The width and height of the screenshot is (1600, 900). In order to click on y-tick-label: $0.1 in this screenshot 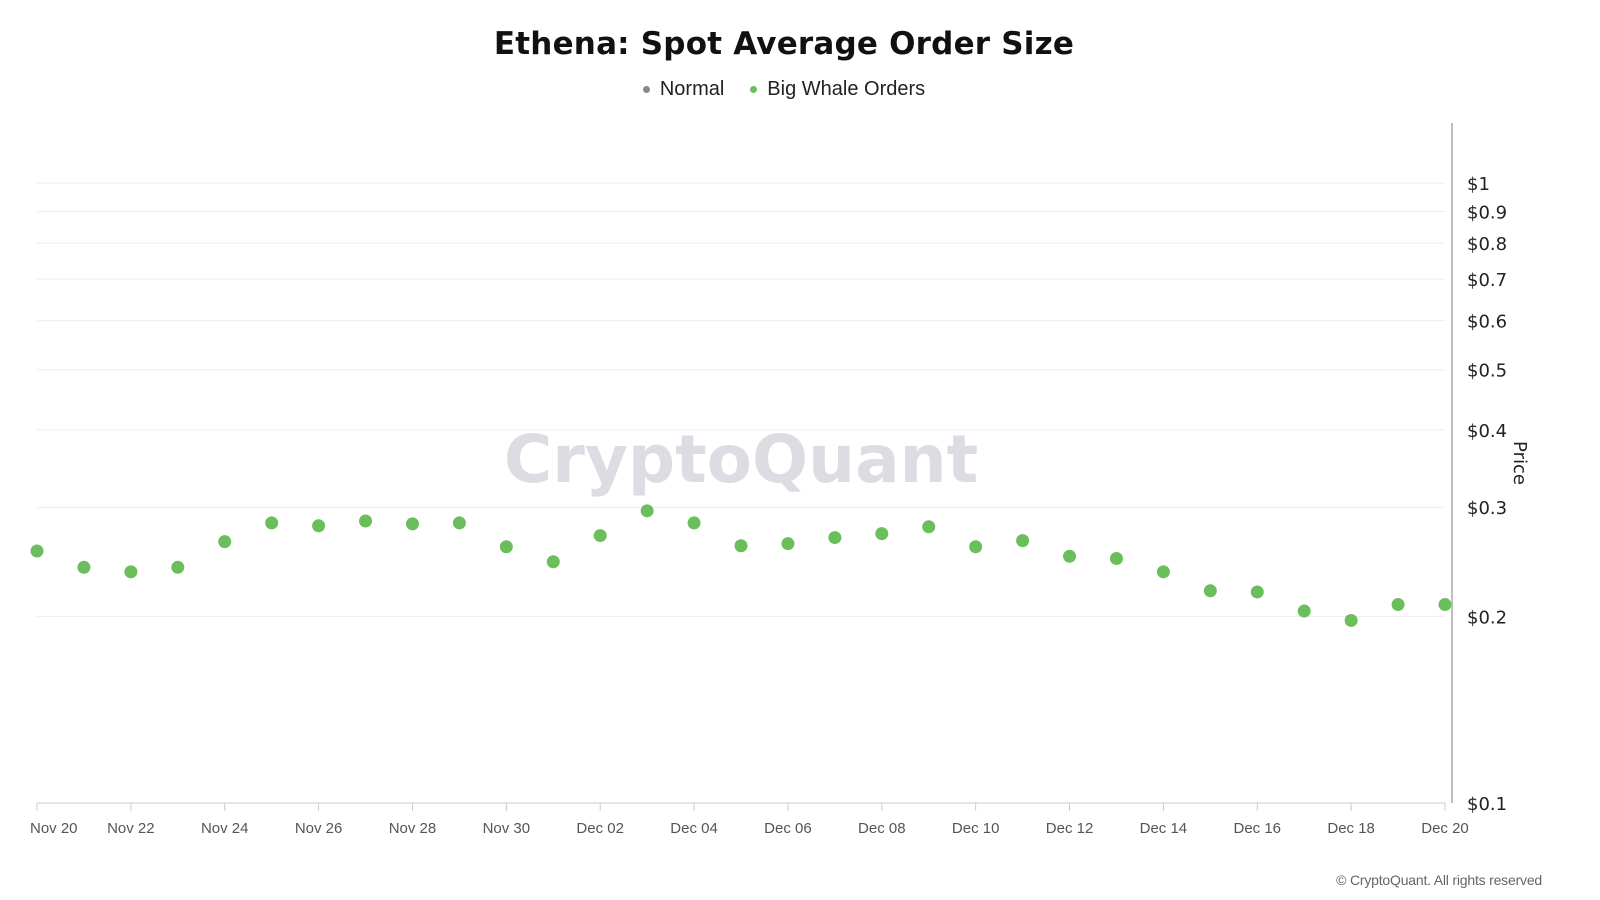, I will do `click(1487, 804)`.